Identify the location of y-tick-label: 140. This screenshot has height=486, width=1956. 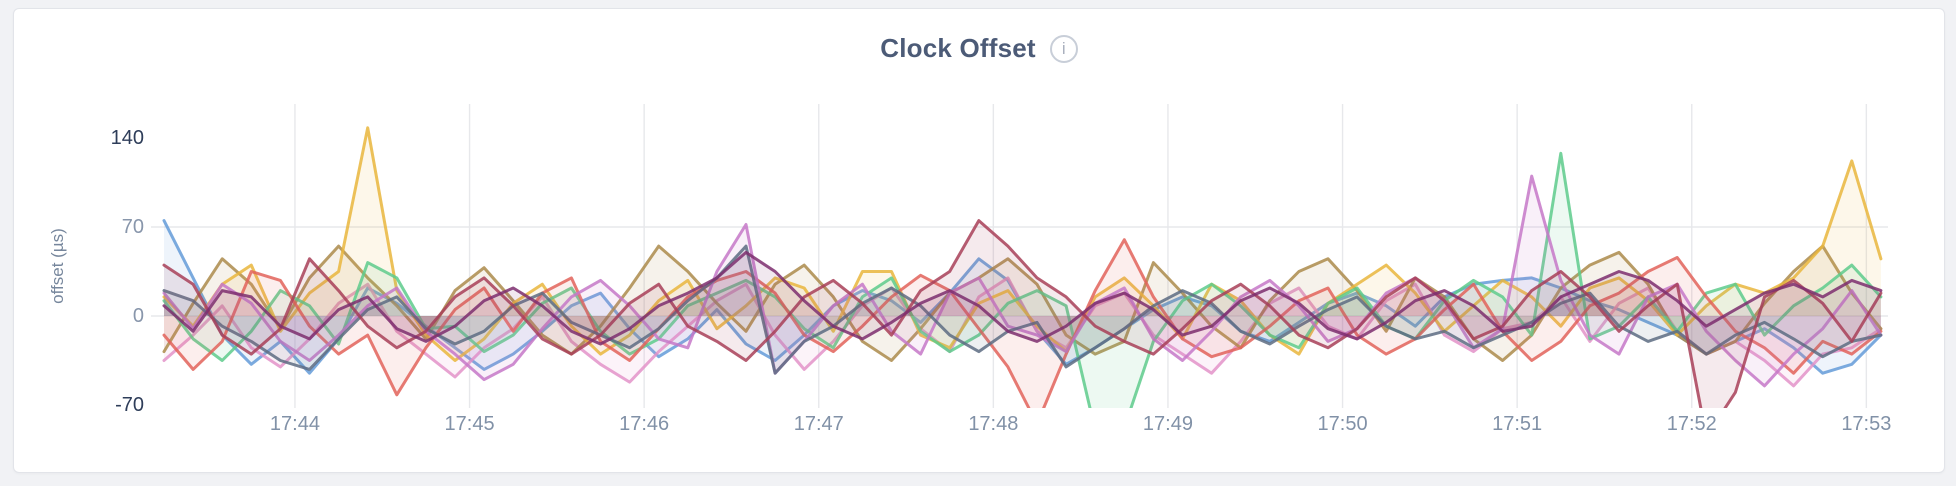
(127, 138).